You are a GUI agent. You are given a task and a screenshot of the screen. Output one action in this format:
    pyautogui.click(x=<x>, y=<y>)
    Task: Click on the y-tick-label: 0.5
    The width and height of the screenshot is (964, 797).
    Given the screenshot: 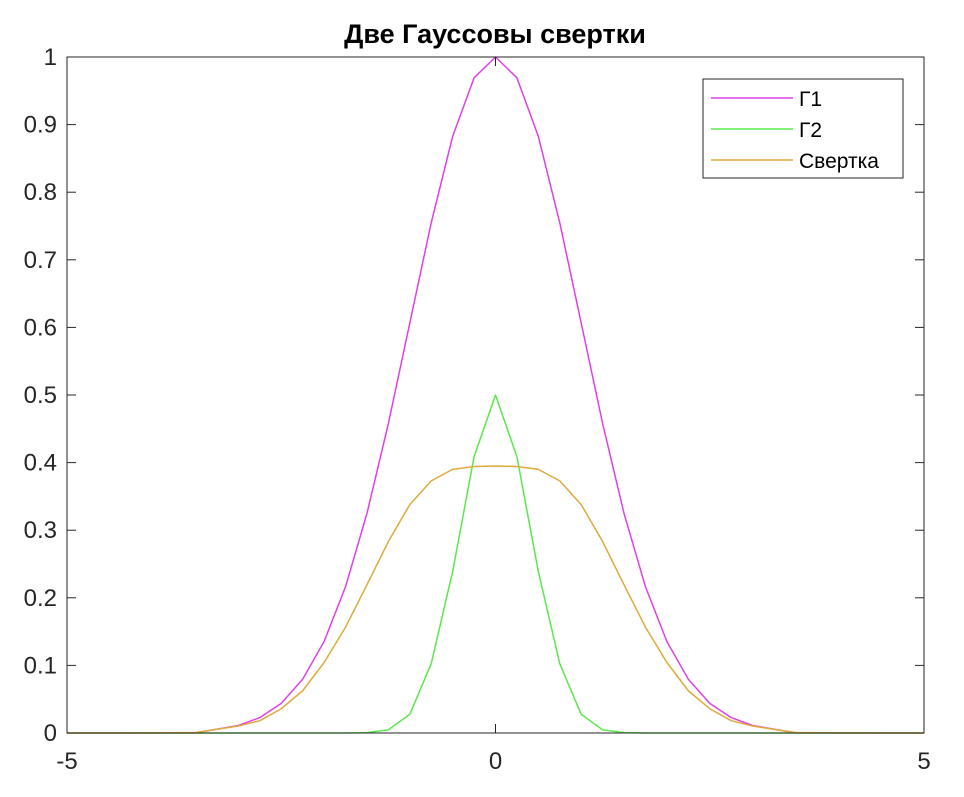 What is the action you would take?
    pyautogui.click(x=40, y=395)
    